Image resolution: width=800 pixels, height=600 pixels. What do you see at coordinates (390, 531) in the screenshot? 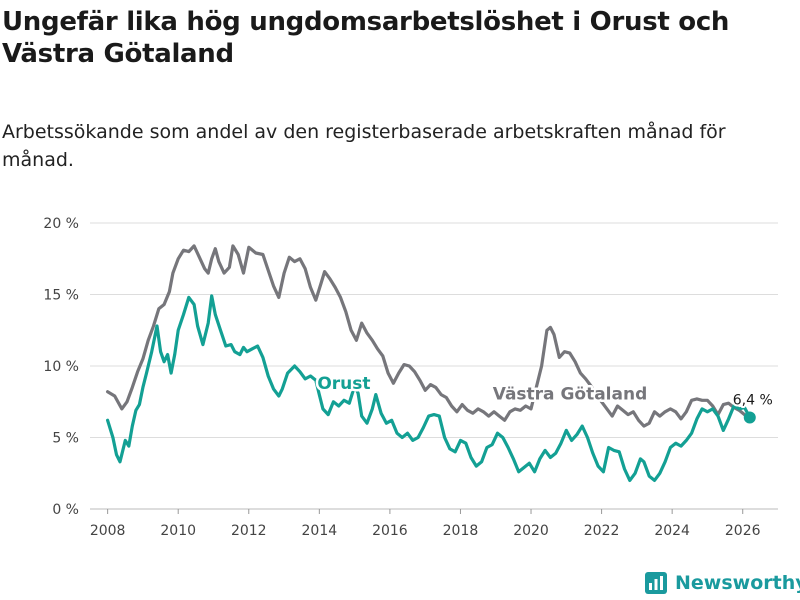
I see `x-tick-label: 2016` at bounding box center [390, 531].